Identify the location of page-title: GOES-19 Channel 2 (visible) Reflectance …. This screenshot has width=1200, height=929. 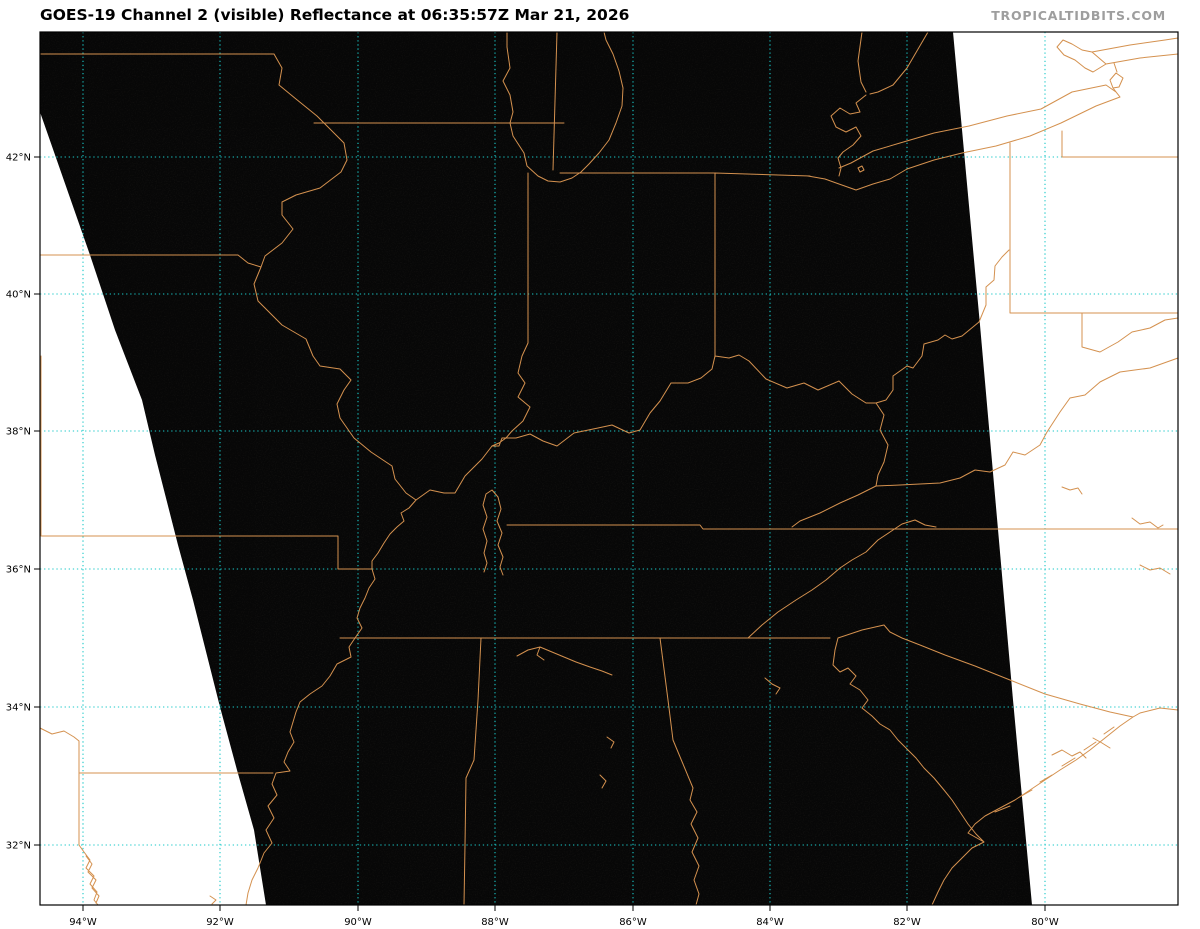
(335, 15).